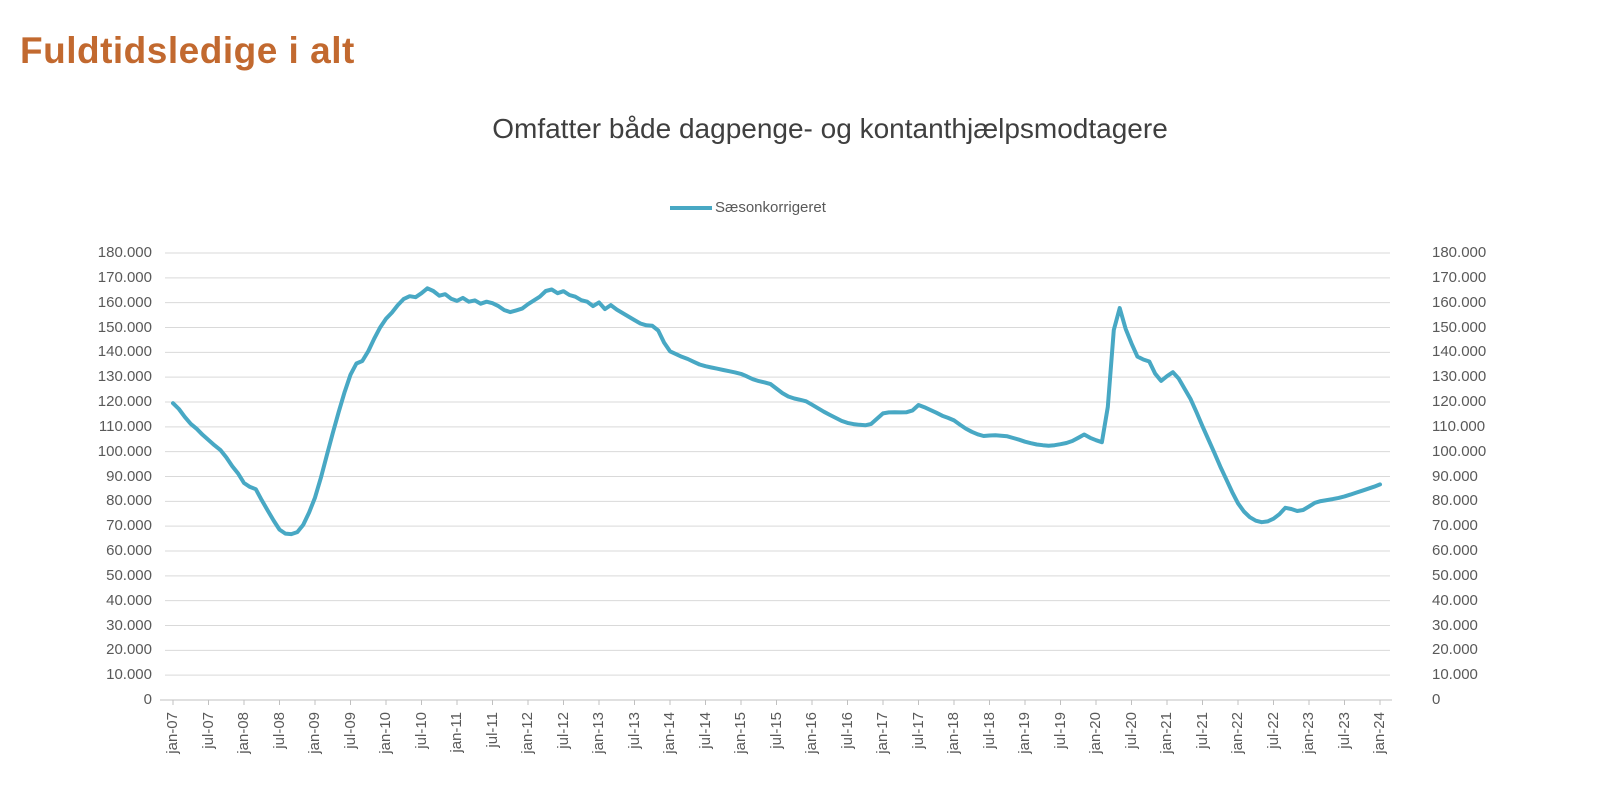 Image resolution: width=1600 pixels, height=812 pixels. Describe the element at coordinates (1455, 526) in the screenshot. I see `y-axis-tick-label-right: 70.000` at that location.